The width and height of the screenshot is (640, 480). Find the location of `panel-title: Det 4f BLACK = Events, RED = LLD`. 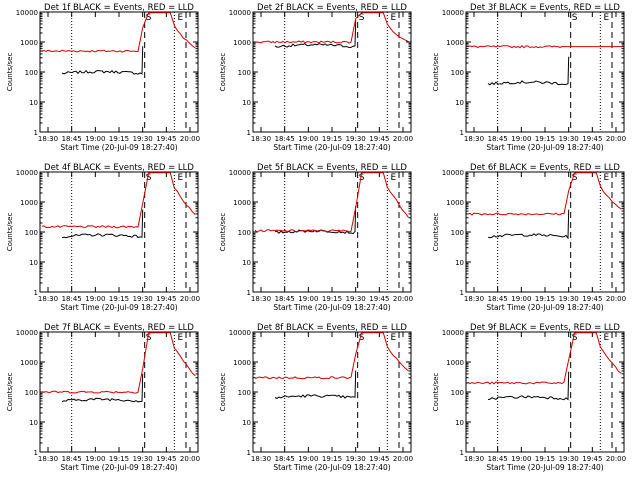

panel-title: Det 4f BLACK = Events, RED = LLD is located at coordinates (119, 168).